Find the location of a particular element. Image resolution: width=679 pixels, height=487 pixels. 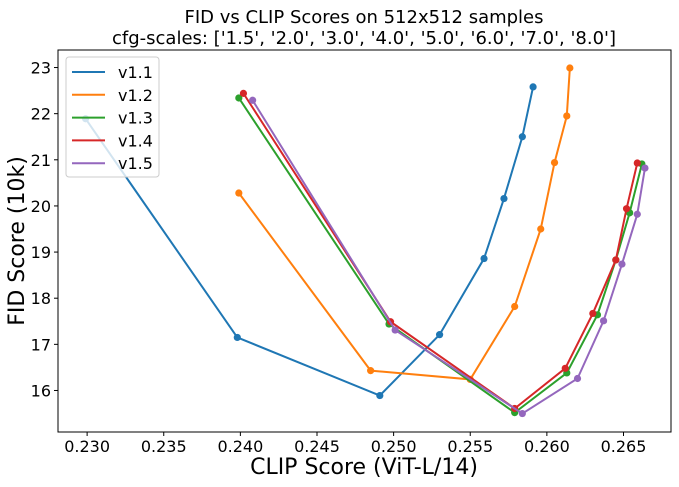

y-tick-label: 20 is located at coordinates (41, 206).